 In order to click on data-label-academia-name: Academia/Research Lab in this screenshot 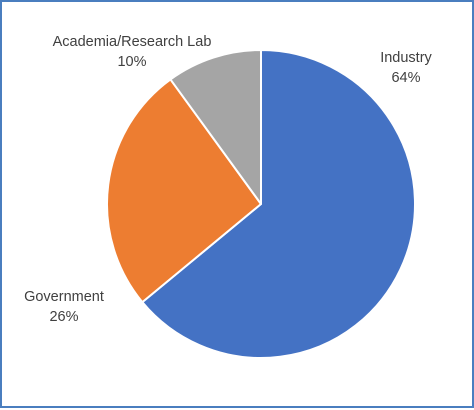, I will do `click(132, 42)`.